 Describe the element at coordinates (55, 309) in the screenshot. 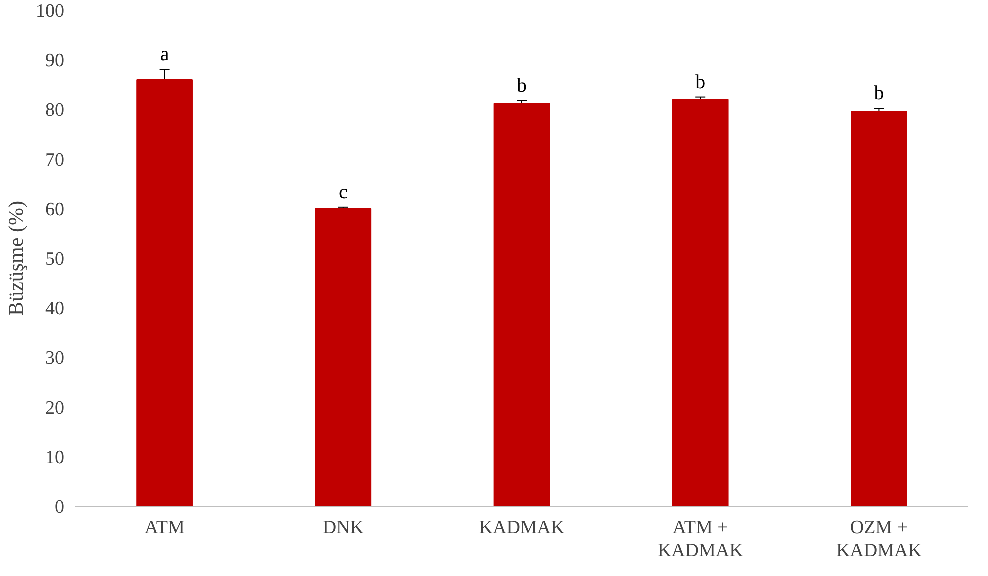

I see `y-tick-label: 40` at that location.